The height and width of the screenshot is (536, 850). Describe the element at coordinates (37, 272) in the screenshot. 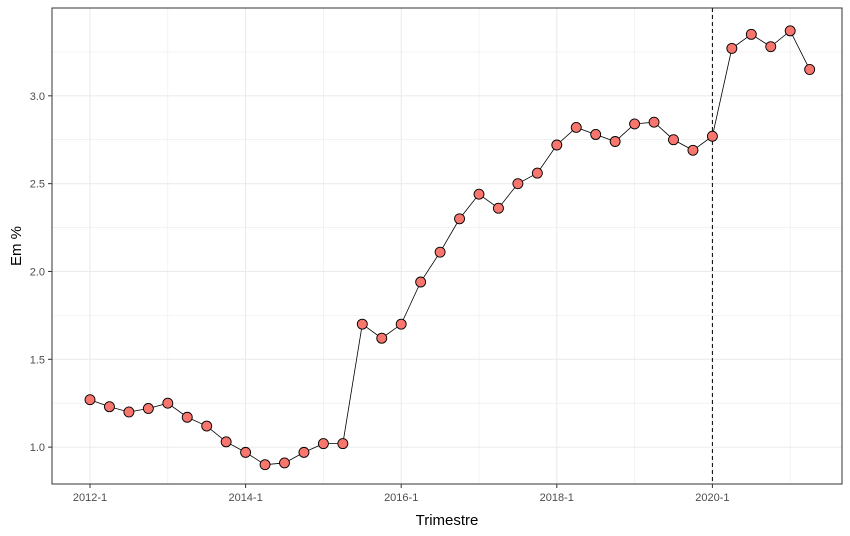

I see `y-tick-label: 2.0` at that location.